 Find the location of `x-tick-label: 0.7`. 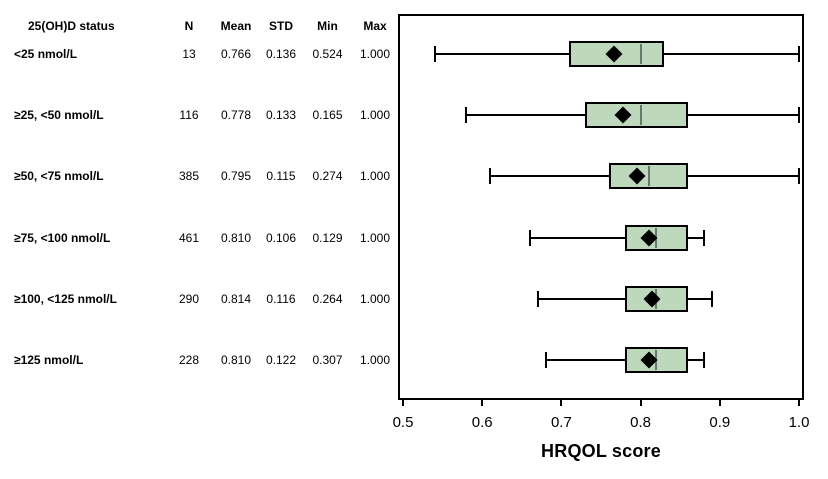

x-tick-label: 0.7 is located at coordinates (561, 422).